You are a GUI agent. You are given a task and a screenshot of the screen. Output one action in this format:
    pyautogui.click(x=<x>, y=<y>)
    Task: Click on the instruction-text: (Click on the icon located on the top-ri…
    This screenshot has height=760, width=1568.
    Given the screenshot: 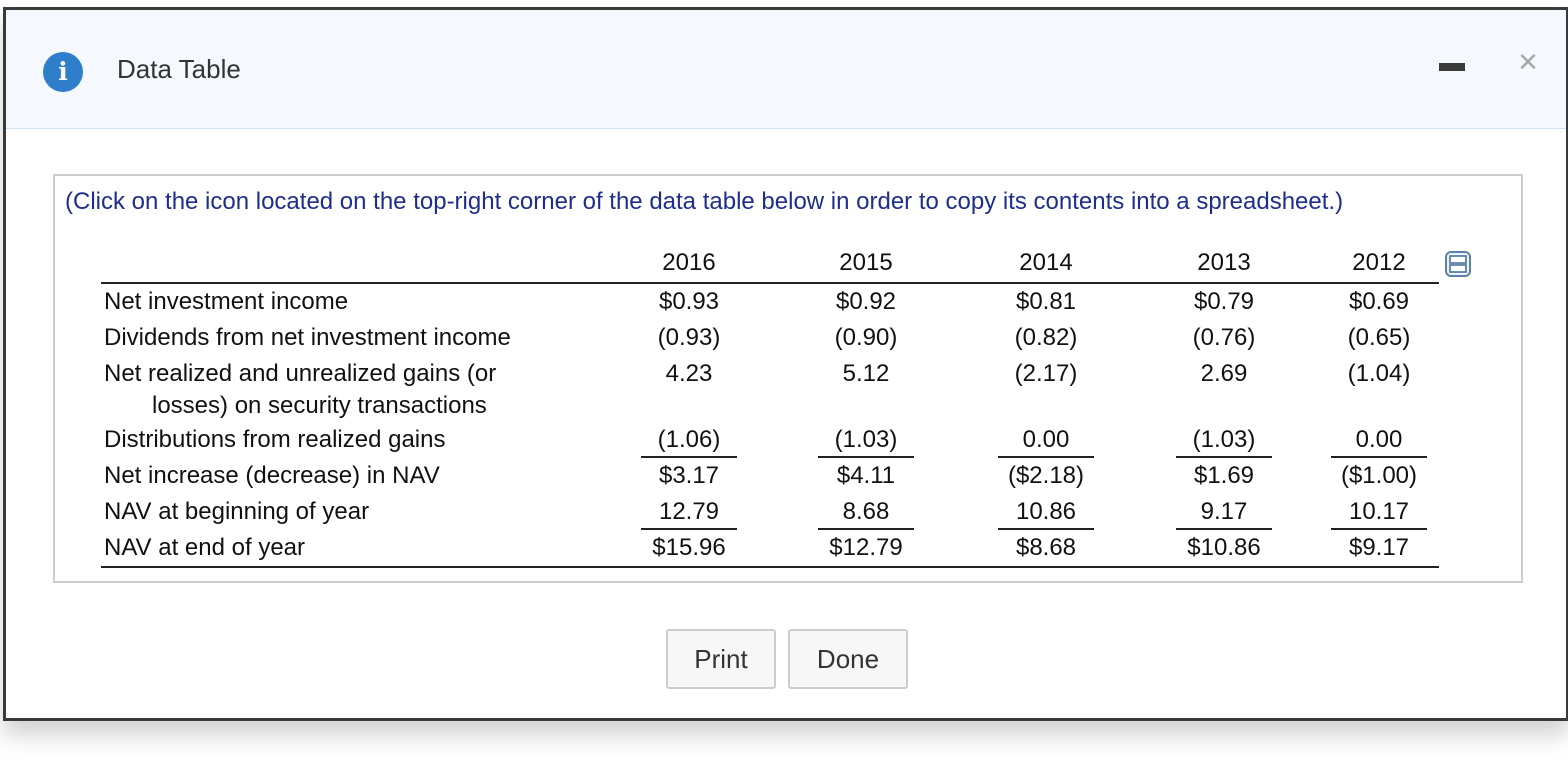 What is the action you would take?
    pyautogui.click(x=704, y=201)
    